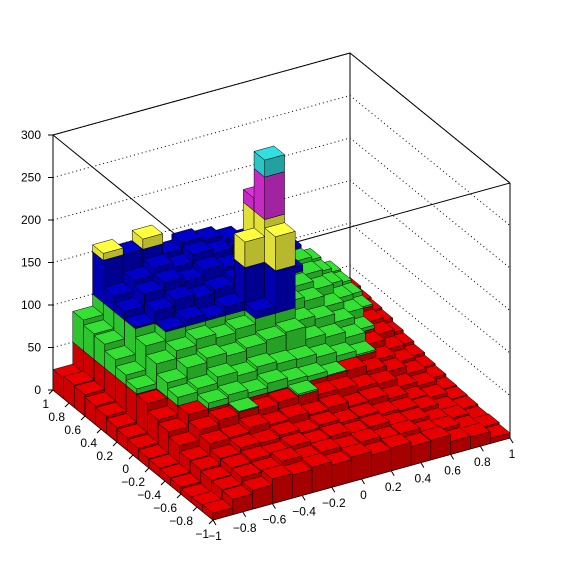 The height and width of the screenshot is (567, 567). I want to click on x-tick-label: 0.8, so click(482, 462).